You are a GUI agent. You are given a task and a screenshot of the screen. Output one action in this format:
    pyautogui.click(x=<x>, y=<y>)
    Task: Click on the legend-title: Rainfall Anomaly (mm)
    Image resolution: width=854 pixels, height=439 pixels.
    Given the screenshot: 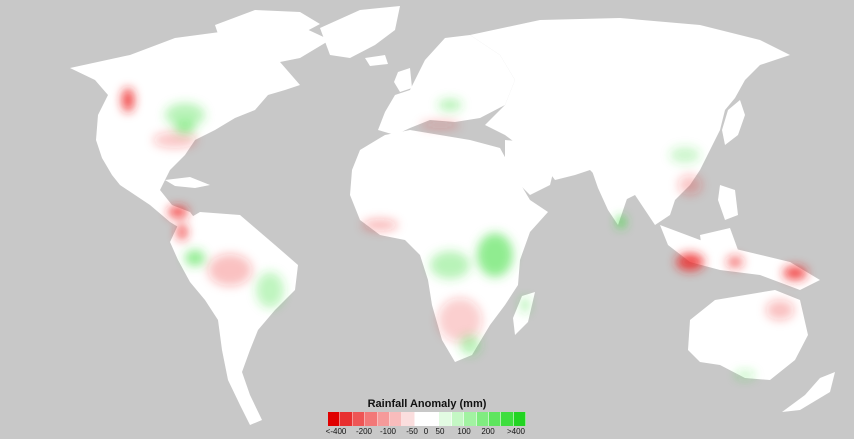 What is the action you would take?
    pyautogui.click(x=427, y=404)
    